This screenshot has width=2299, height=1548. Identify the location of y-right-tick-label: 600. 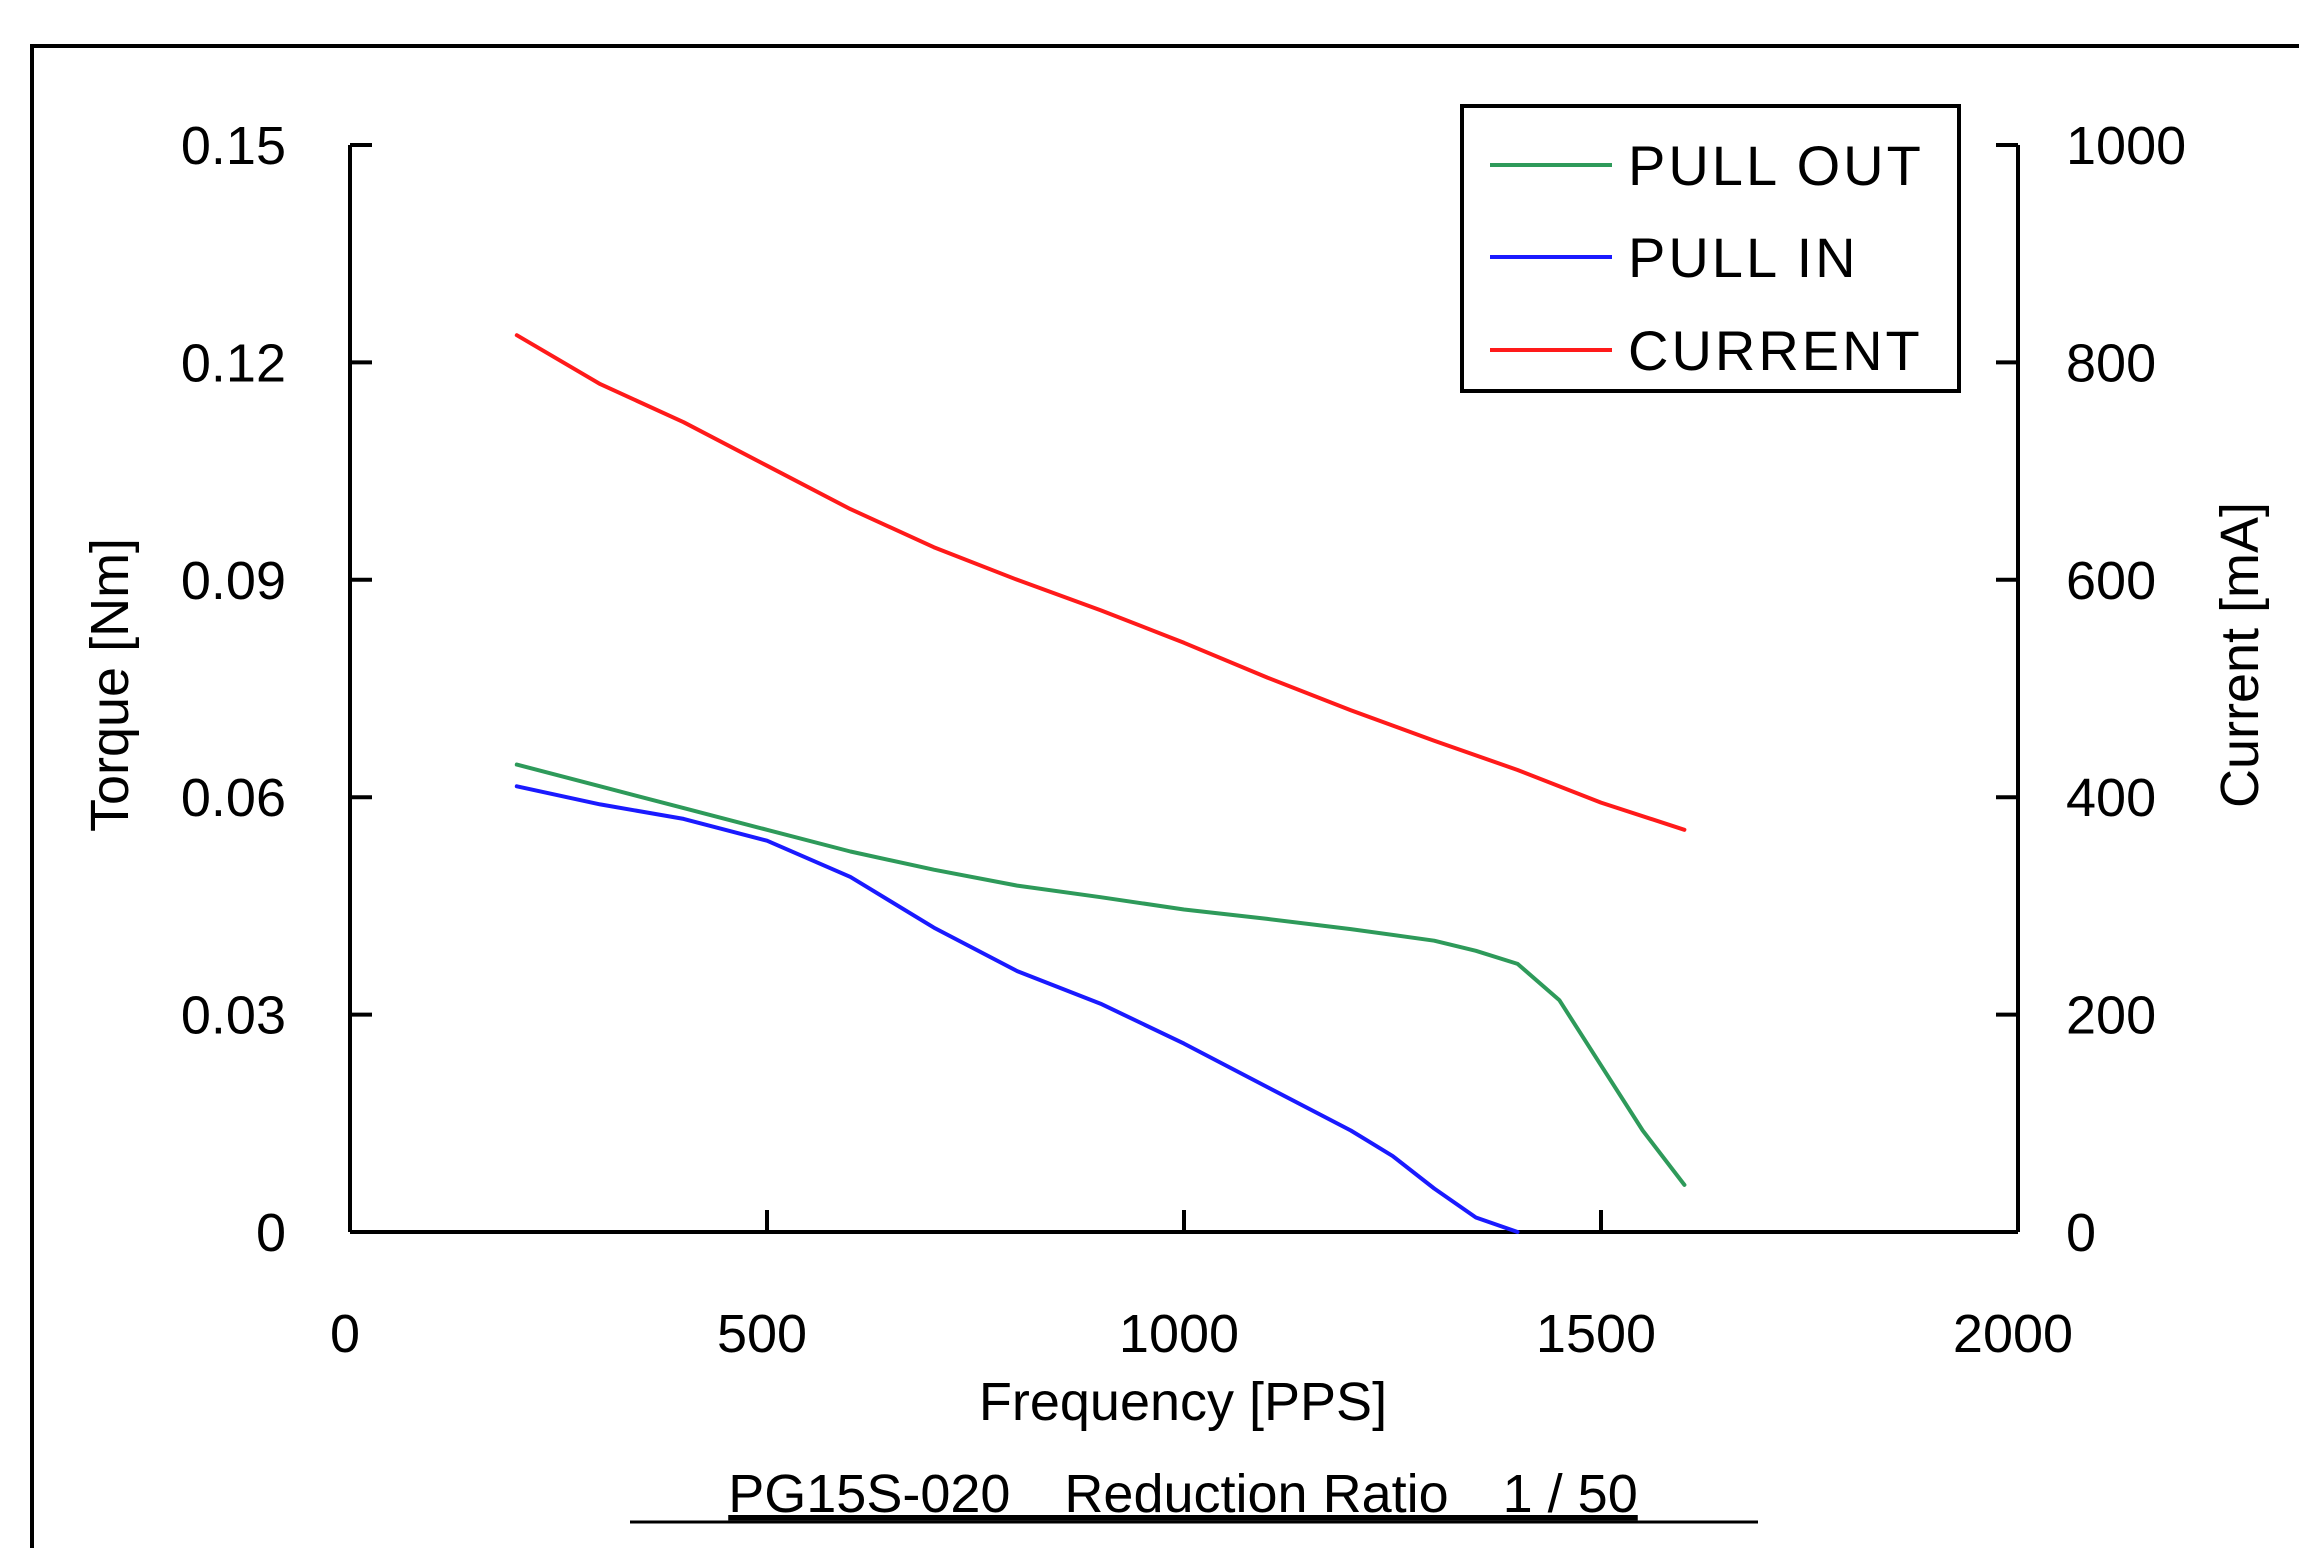
(2111, 581).